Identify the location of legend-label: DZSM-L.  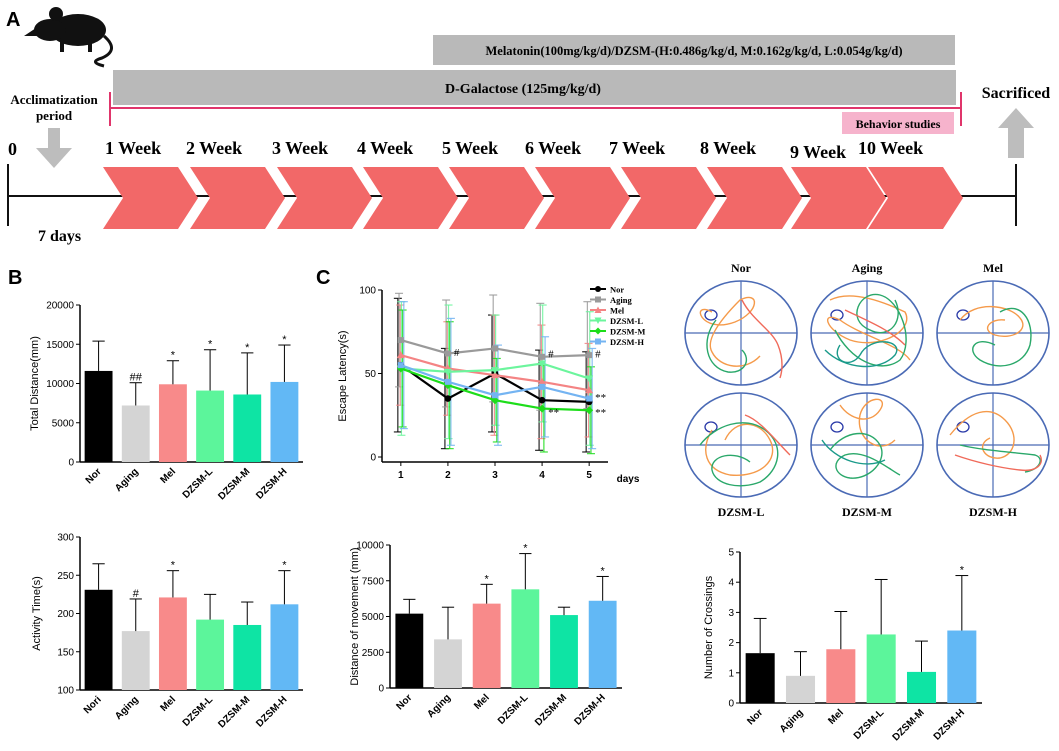
(626, 321).